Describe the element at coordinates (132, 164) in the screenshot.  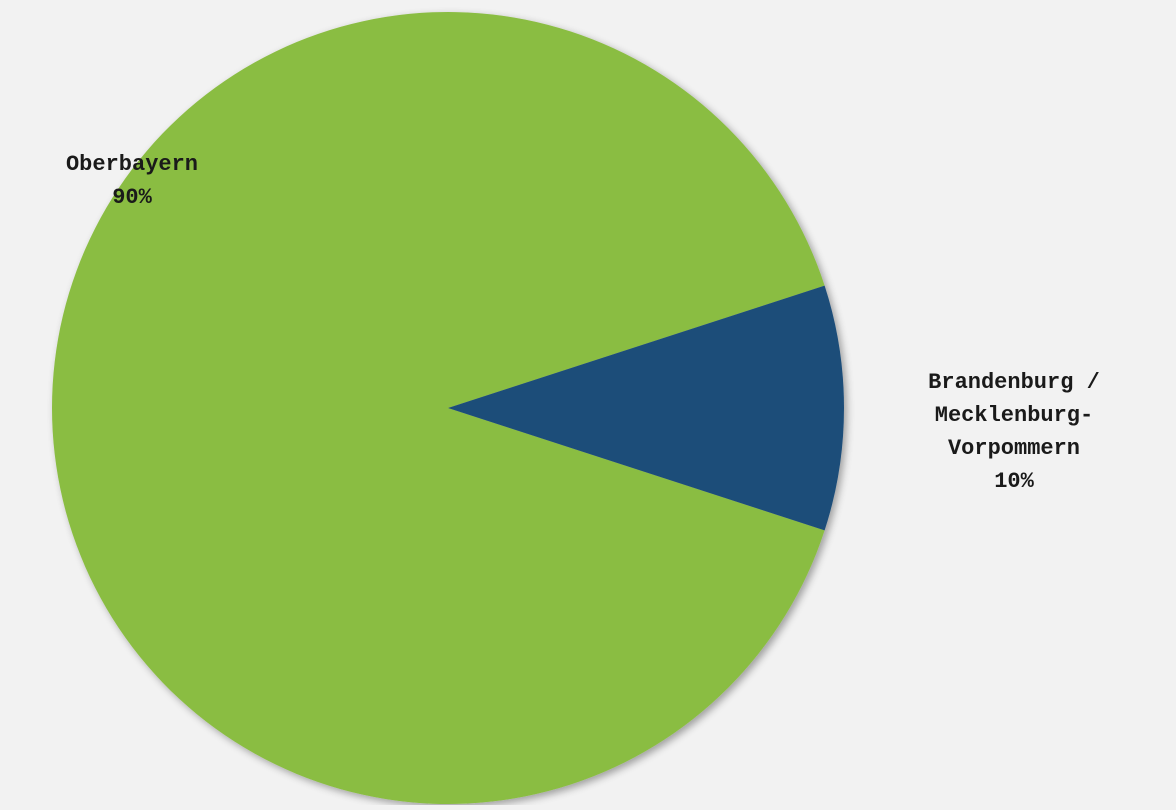
I see `slice-category-label: Oberbayern` at that location.